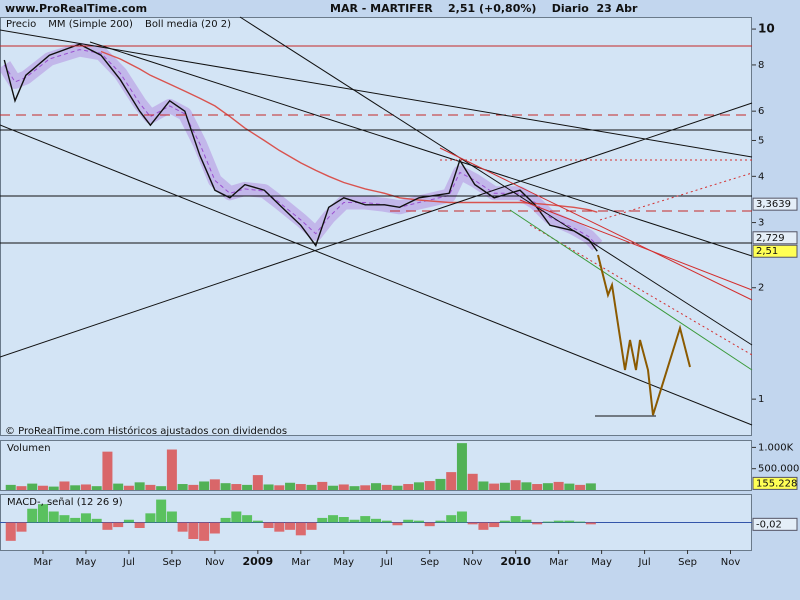 The image size is (800, 600). Describe the element at coordinates (21, 24) in the screenshot. I see `legend-entry: Precio` at that location.